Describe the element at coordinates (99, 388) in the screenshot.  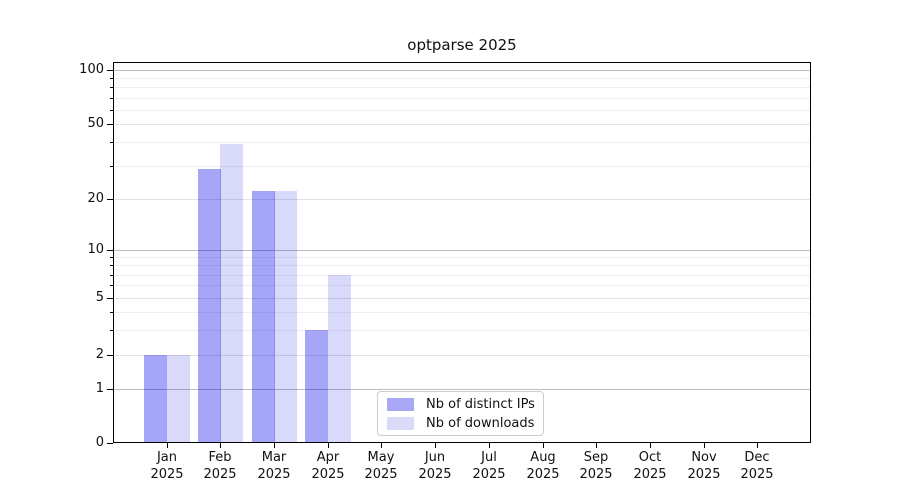
I see `y-axis-label: 1` at that location.